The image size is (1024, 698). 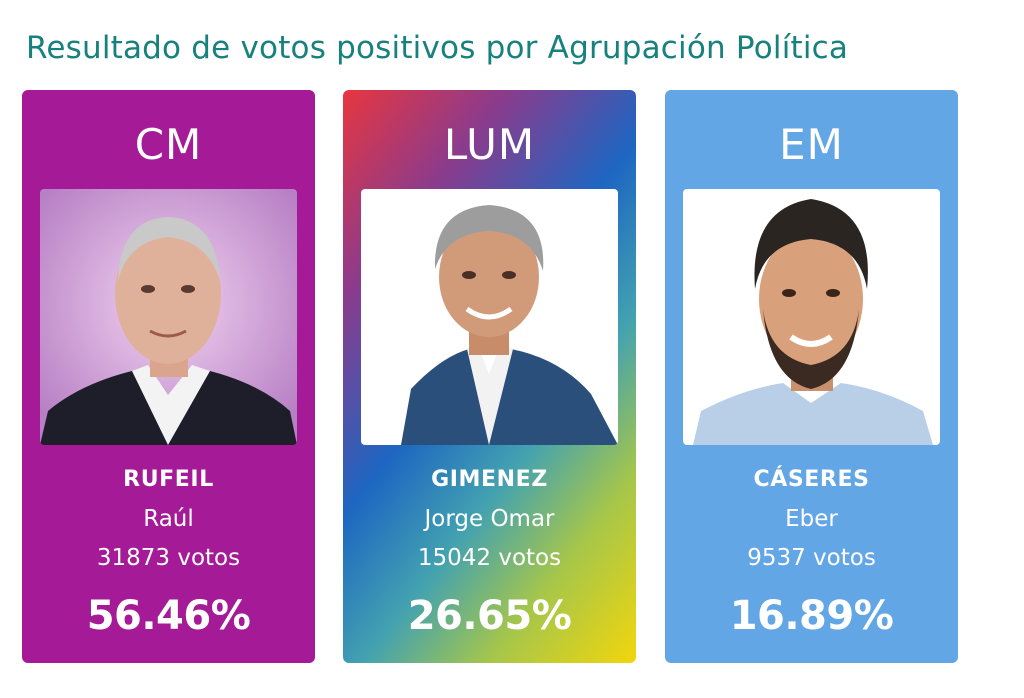 What do you see at coordinates (489, 519) in the screenshot?
I see `candidate-given-name: Jorge Omar` at bounding box center [489, 519].